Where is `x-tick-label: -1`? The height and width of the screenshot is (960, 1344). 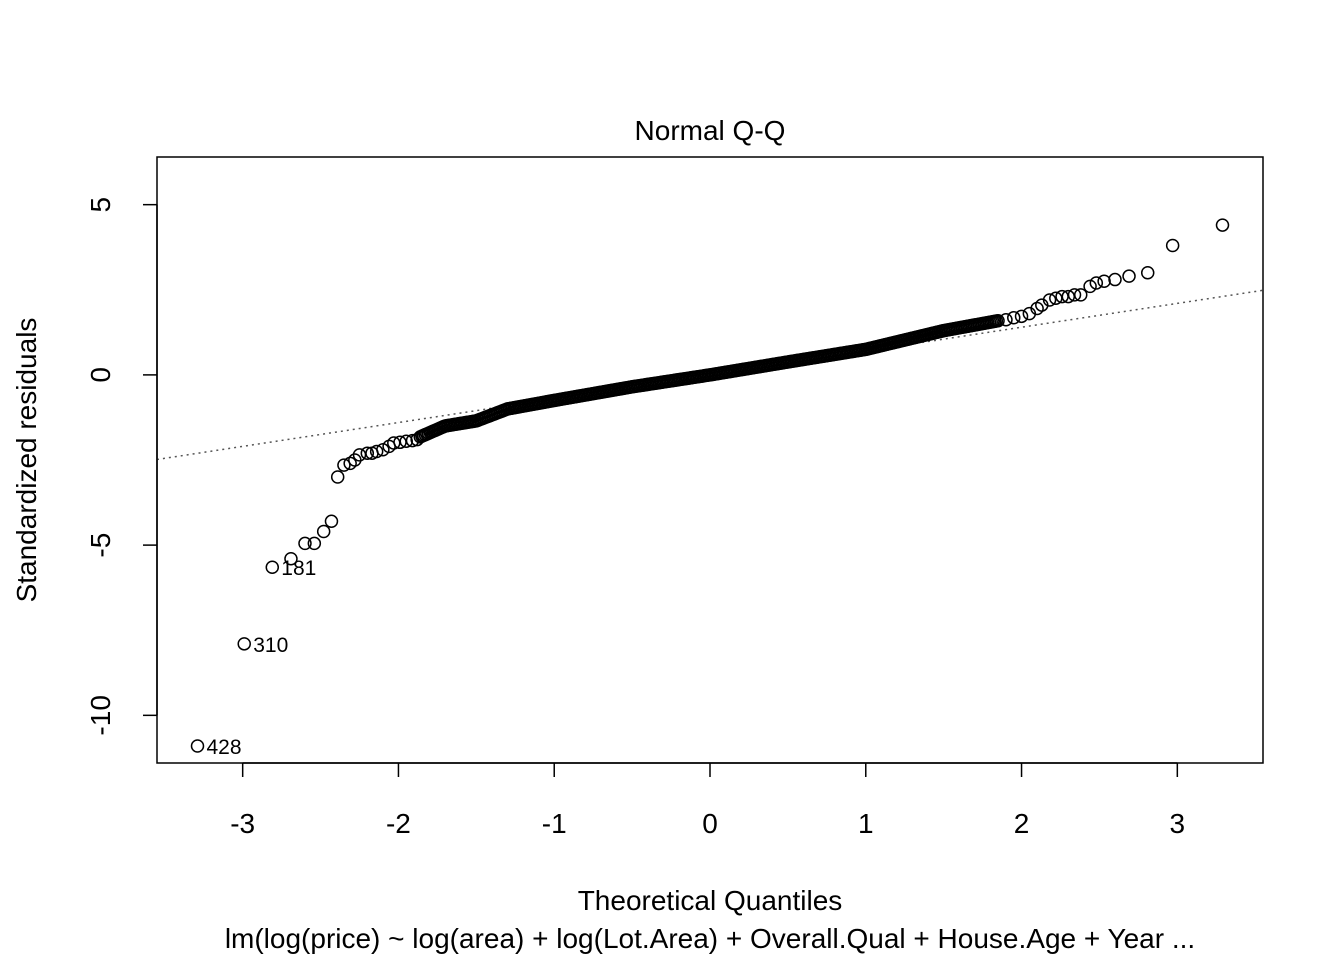 x-tick-label: -1 is located at coordinates (554, 823).